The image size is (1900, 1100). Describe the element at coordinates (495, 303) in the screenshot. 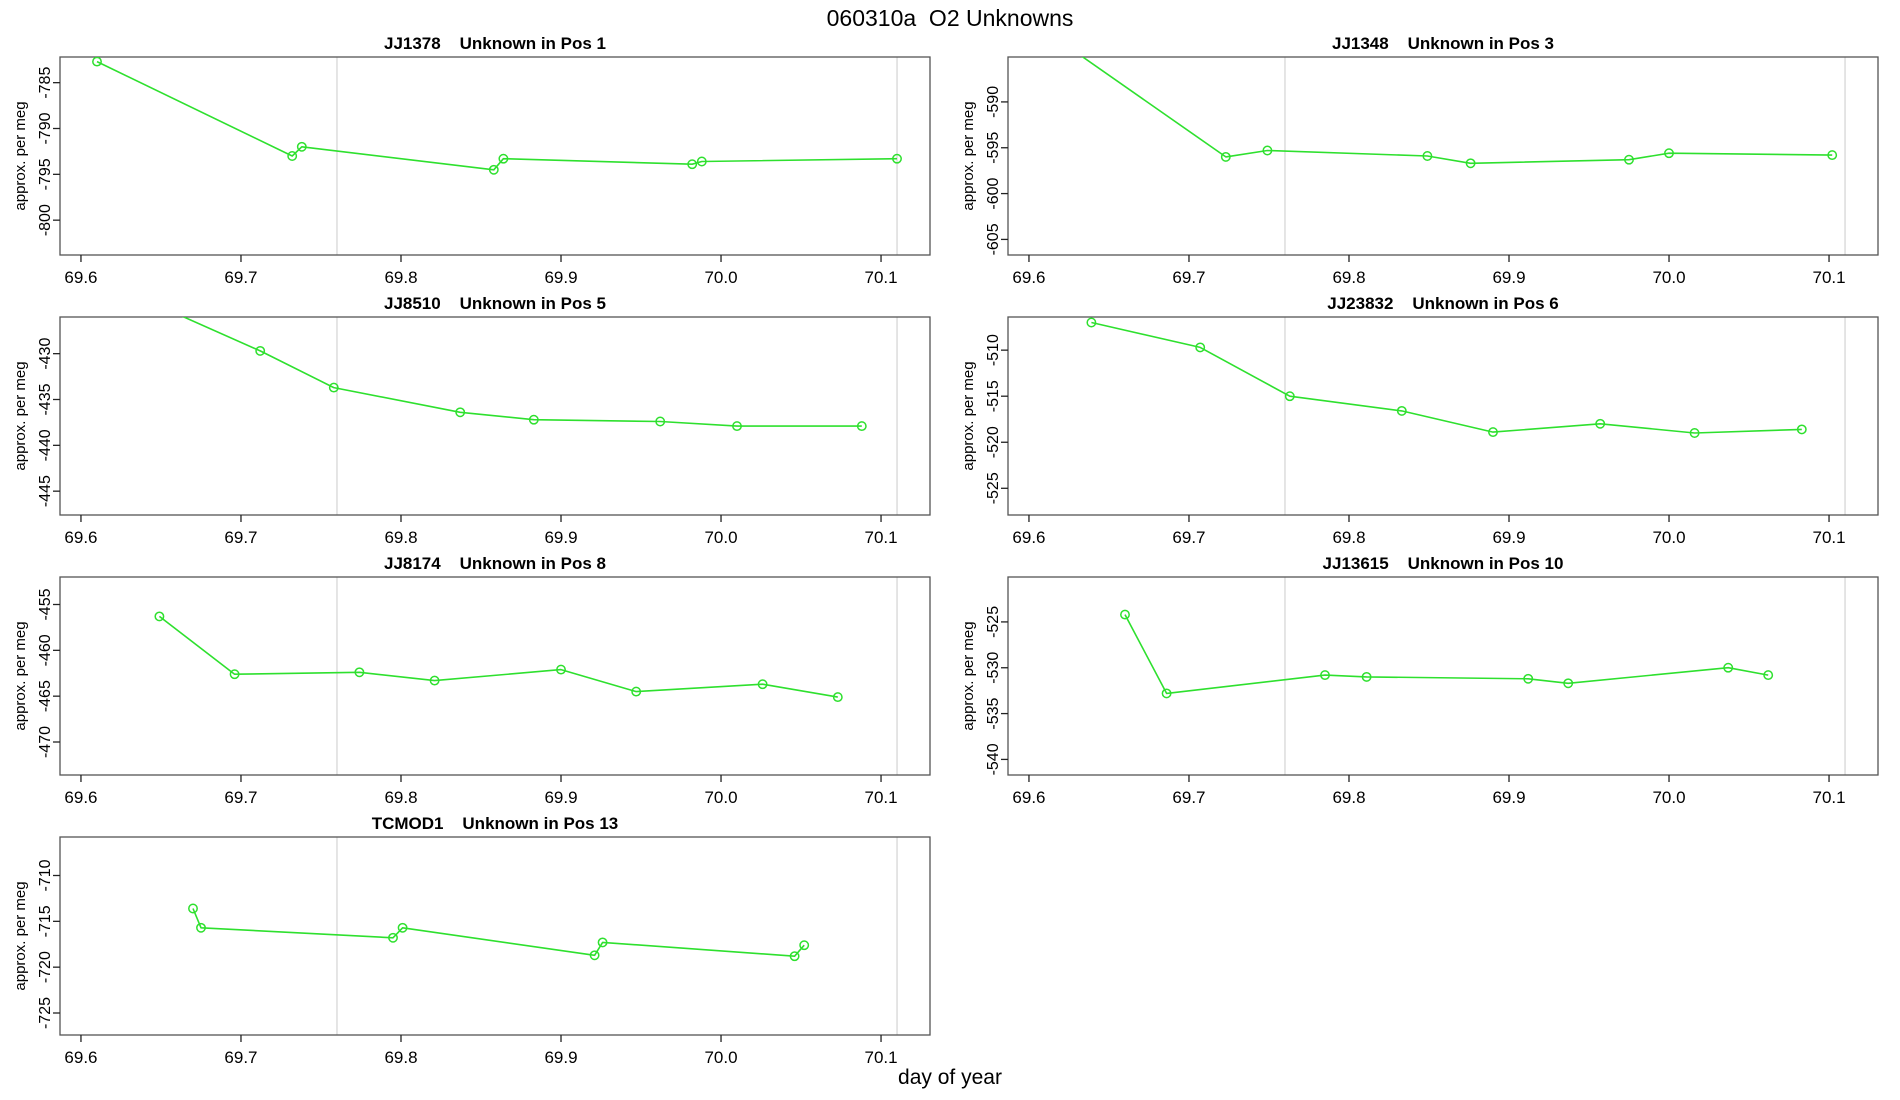

I see `subplot-title: JJ8510 Unknown in Pos 5` at that location.